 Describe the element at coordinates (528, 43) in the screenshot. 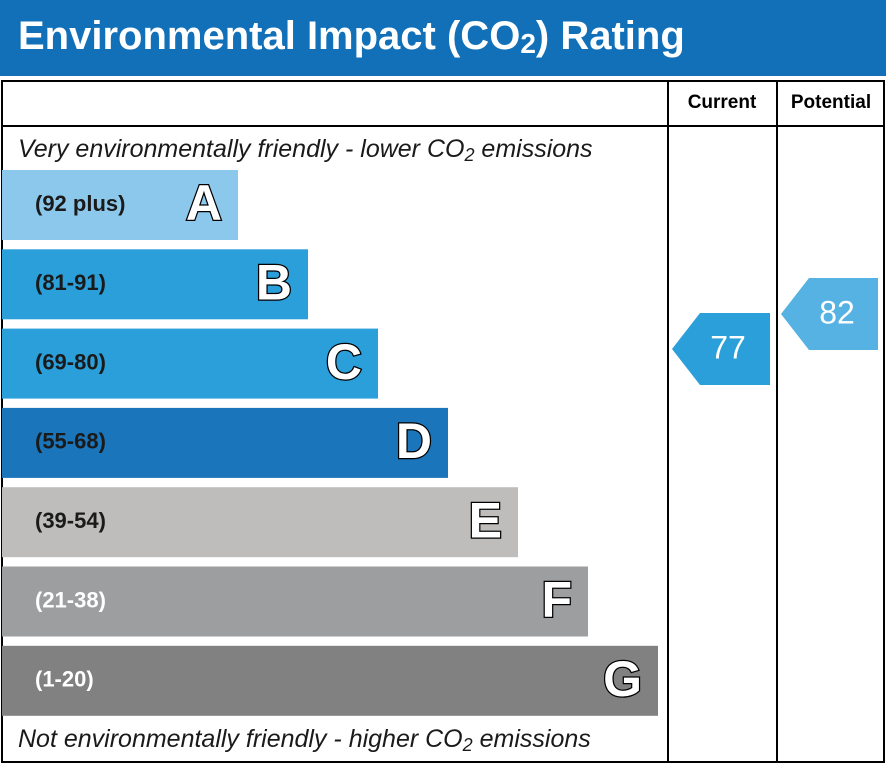

I see `title-sub: 2` at that location.